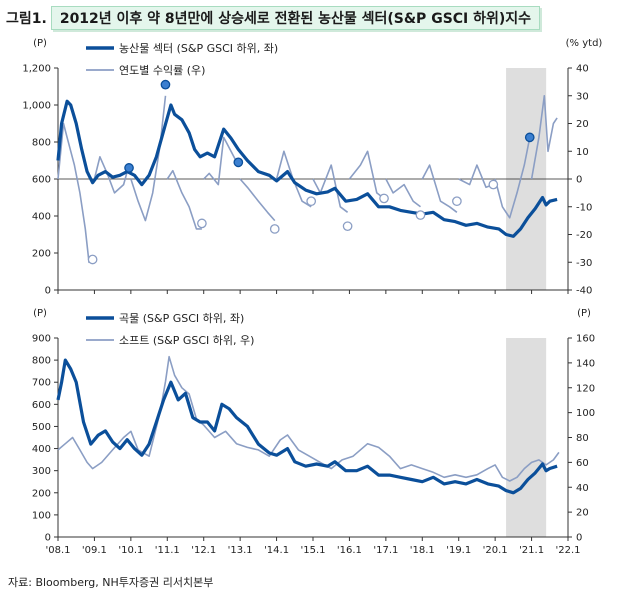 Image resolution: width=630 pixels, height=596 pixels. Describe the element at coordinates (312, 550) in the screenshot. I see `x-tick-label: '15.1` at that location.